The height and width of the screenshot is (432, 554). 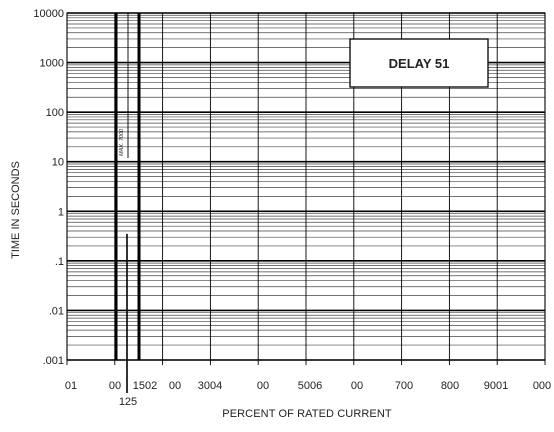 I want to click on x-tick-label: 3004, so click(x=210, y=386).